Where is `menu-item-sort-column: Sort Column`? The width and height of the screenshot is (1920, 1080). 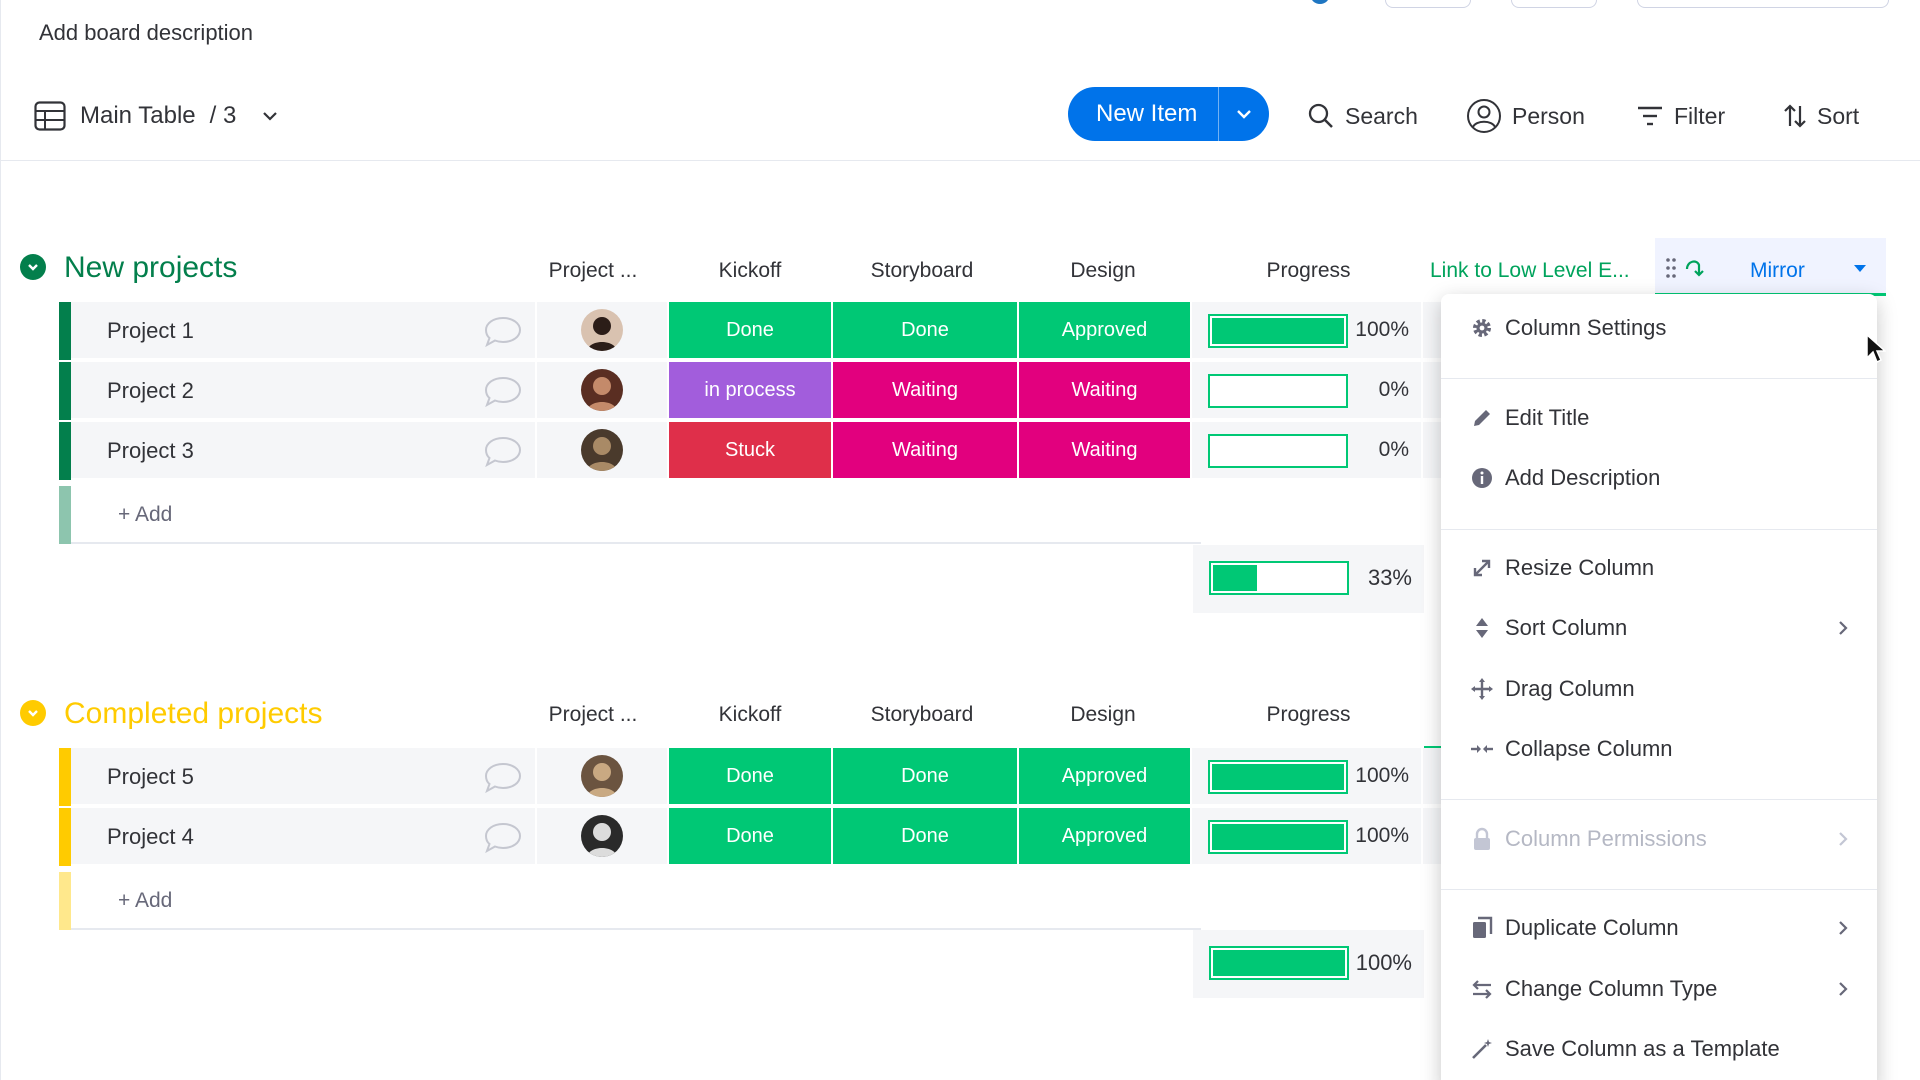
menu-item-sort-column: Sort Column is located at coordinates (1659, 628).